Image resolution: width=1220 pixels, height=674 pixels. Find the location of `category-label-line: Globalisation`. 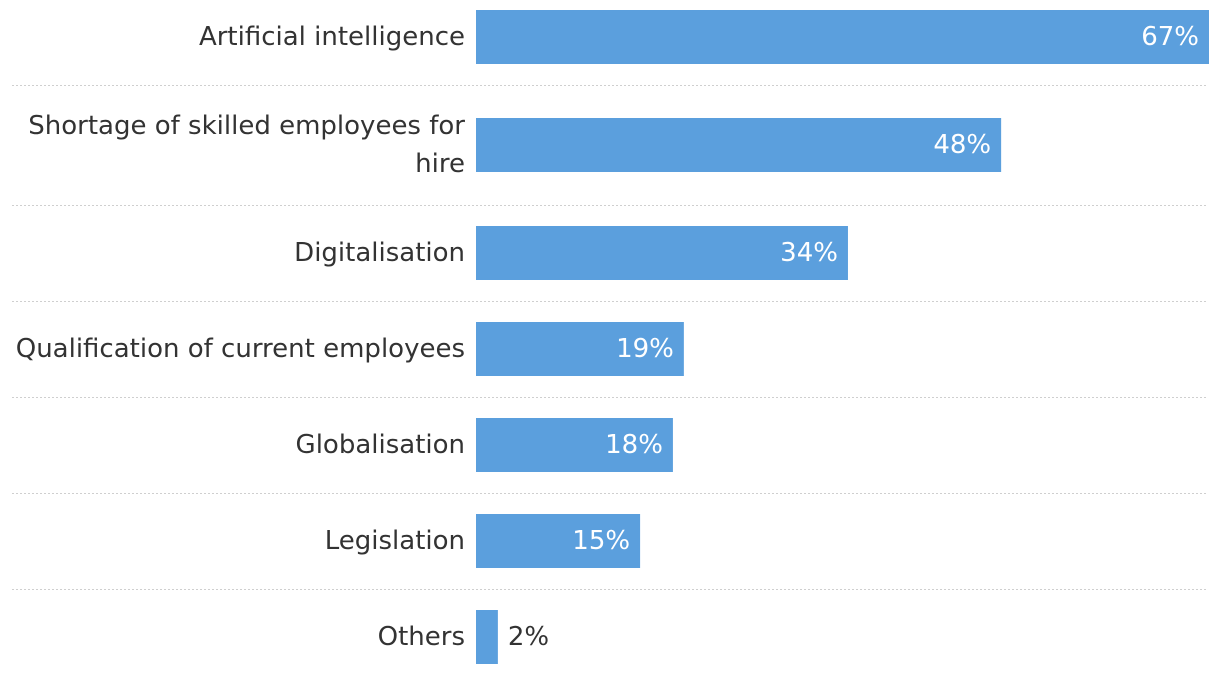

category-label-line: Globalisation is located at coordinates (380, 445).